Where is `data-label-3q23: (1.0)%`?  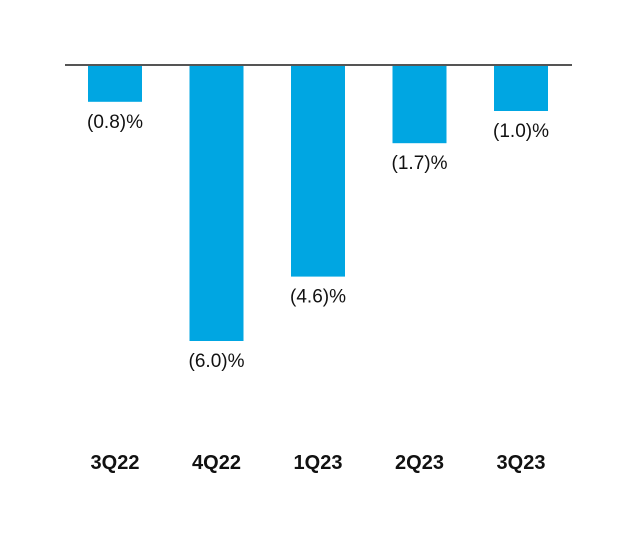 data-label-3q23: (1.0)% is located at coordinates (521, 131).